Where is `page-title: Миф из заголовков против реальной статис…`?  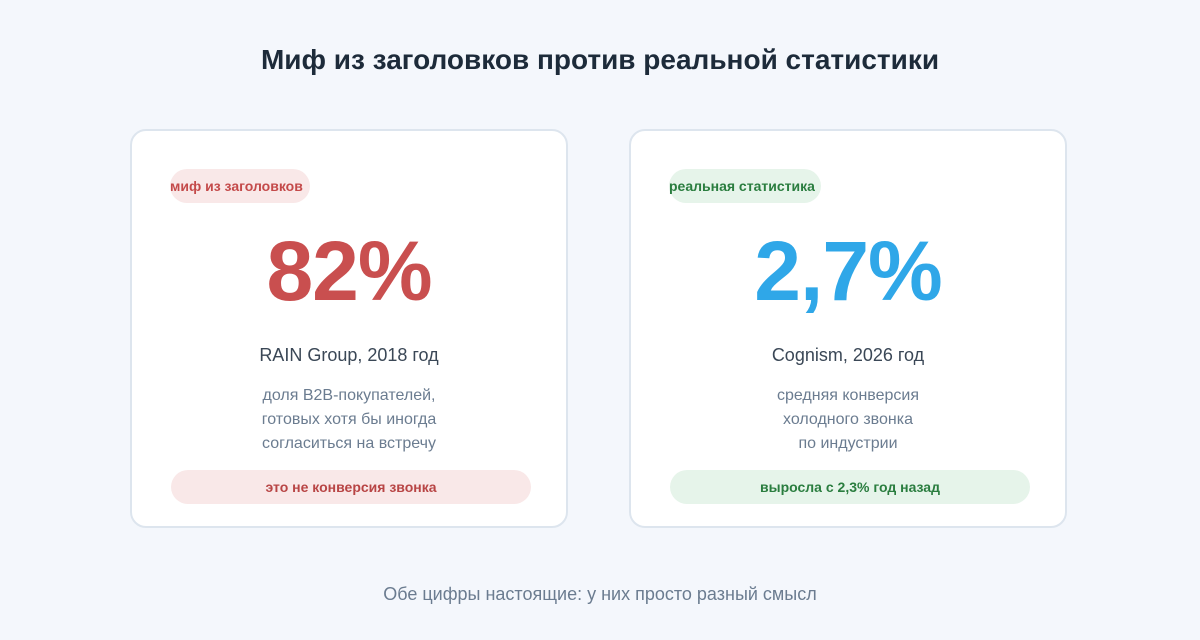
page-title: Миф из заголовков против реальной статис… is located at coordinates (600, 59).